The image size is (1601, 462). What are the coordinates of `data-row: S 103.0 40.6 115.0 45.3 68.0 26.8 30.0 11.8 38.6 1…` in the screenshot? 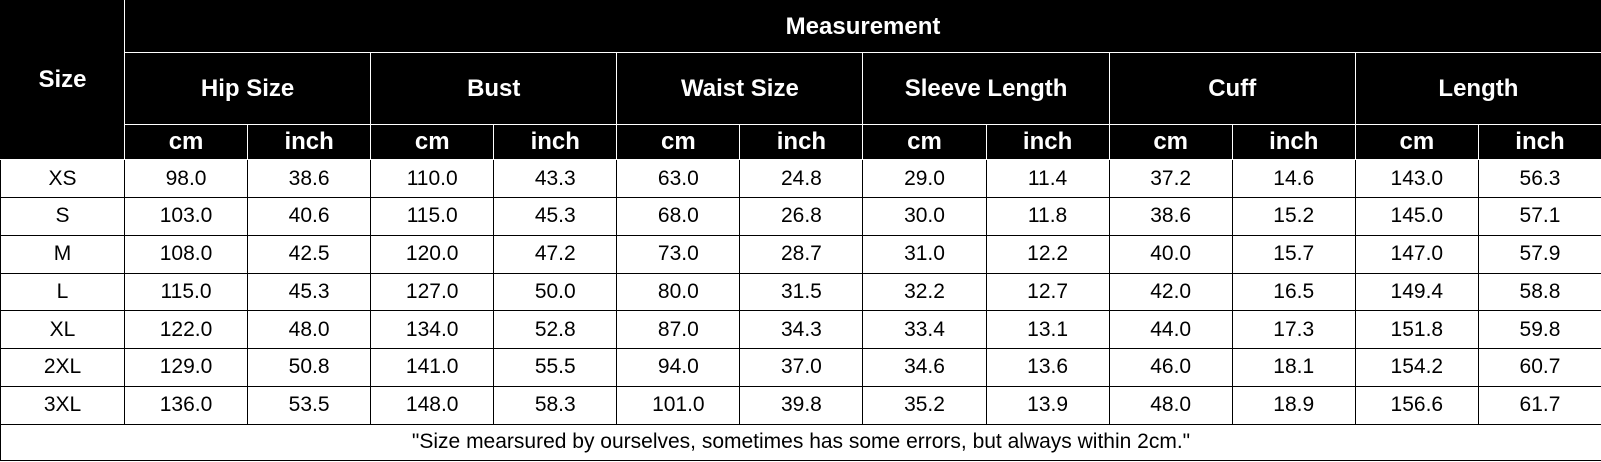 It's located at (800, 216).